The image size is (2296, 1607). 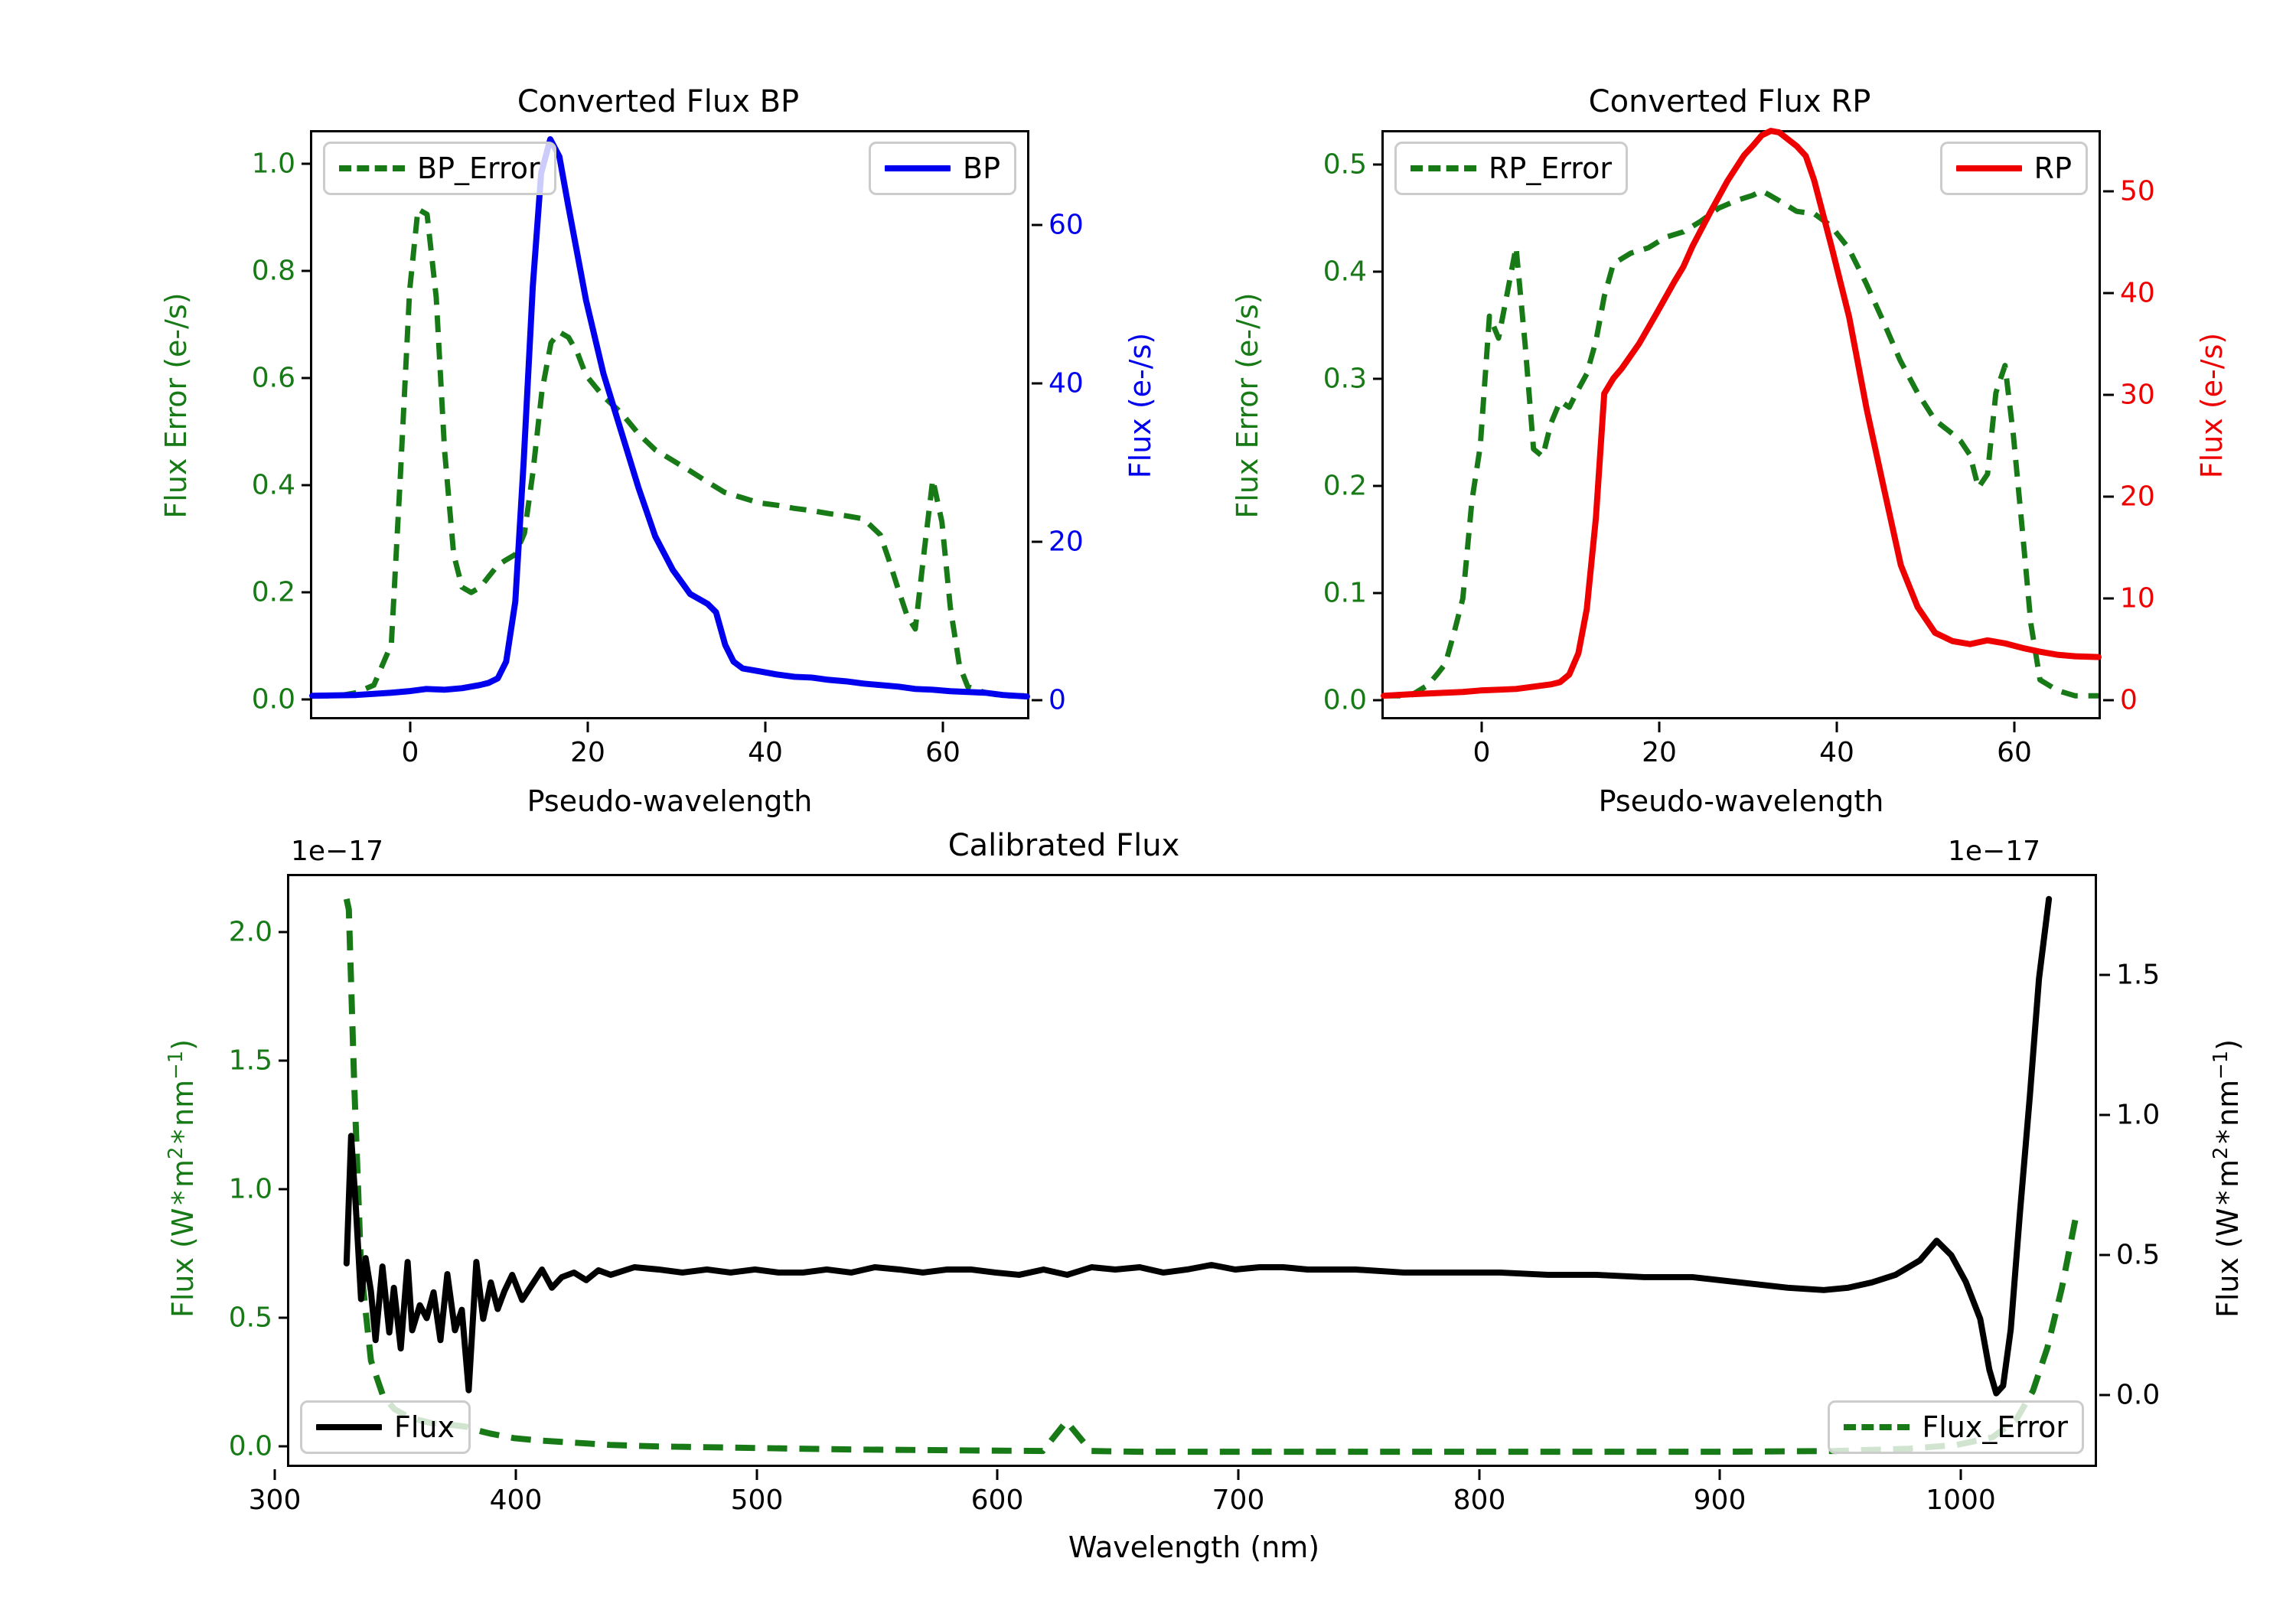 I want to click on bp-flux-line, so click(x=669, y=417).